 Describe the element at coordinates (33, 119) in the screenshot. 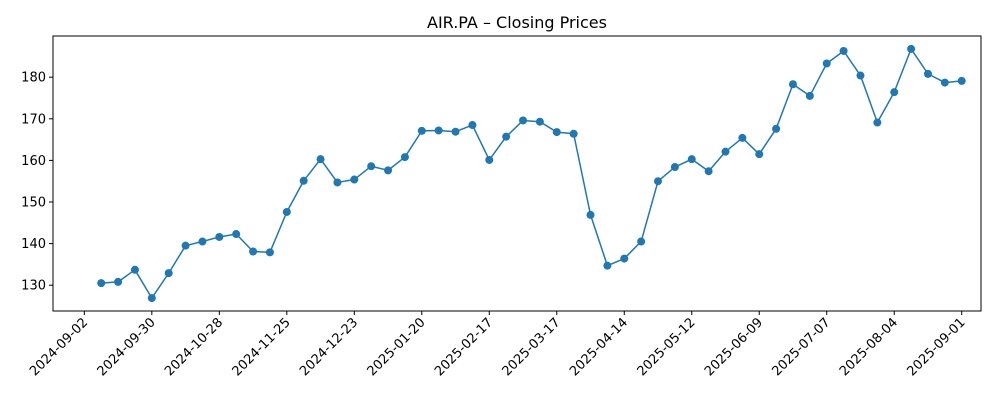

I see `y-tick-label: 170` at that location.